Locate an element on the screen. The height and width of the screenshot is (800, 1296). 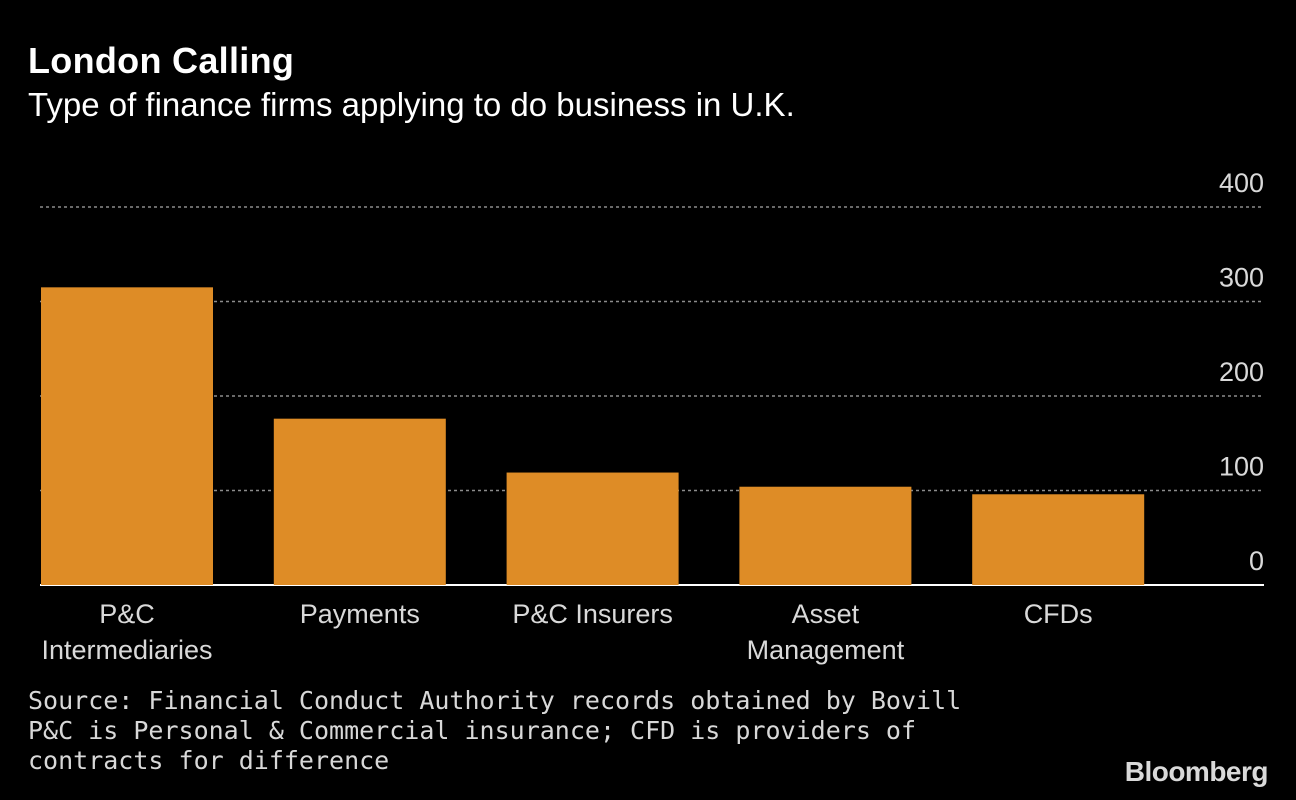
bloomberg-logo: Bloomberg is located at coordinates (1196, 771).